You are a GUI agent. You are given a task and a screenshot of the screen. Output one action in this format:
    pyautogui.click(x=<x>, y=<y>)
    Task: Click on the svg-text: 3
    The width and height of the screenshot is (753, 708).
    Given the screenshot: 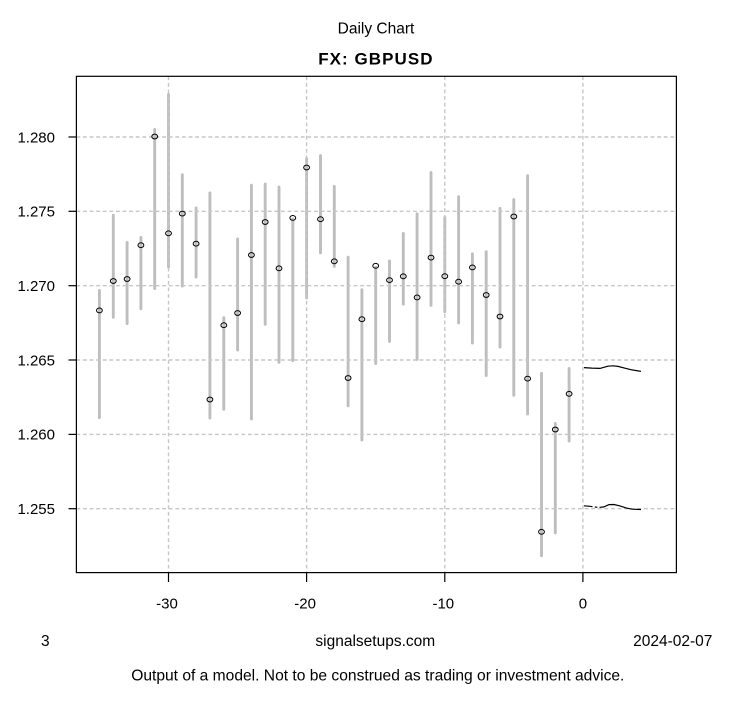 What is the action you would take?
    pyautogui.click(x=45, y=641)
    